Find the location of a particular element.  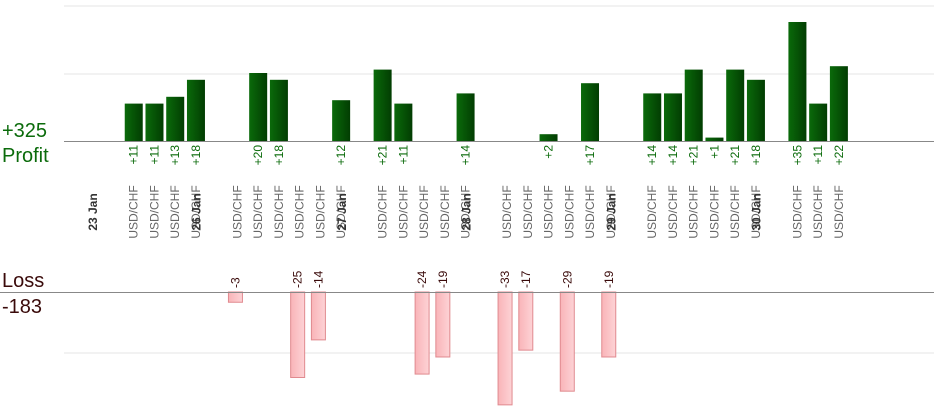

profit-total: +325 is located at coordinates (25, 131).